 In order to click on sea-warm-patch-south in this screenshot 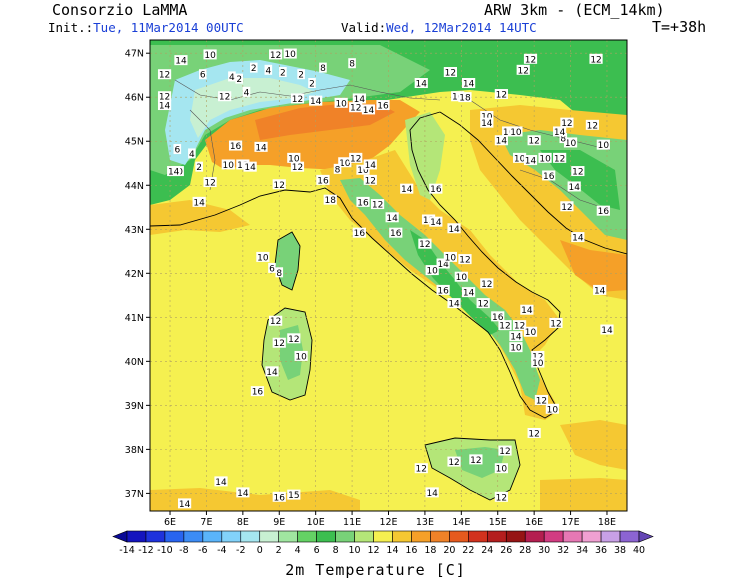, I will do `click(255, 499)`.